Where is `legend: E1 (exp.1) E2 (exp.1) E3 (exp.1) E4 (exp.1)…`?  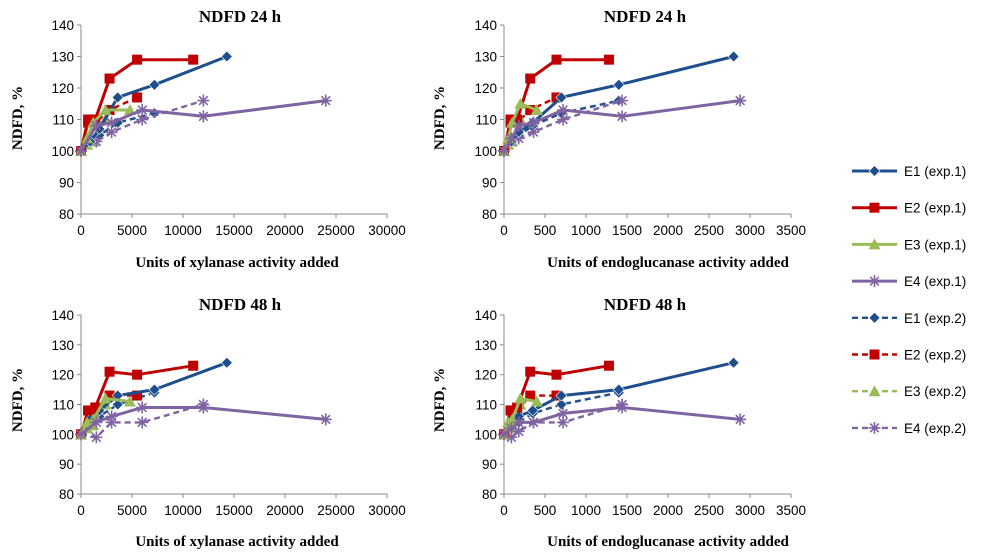
legend: E1 (exp.1) E2 (exp.1) E3 (exp.1) E4 (exp.1)… is located at coordinates (909, 300).